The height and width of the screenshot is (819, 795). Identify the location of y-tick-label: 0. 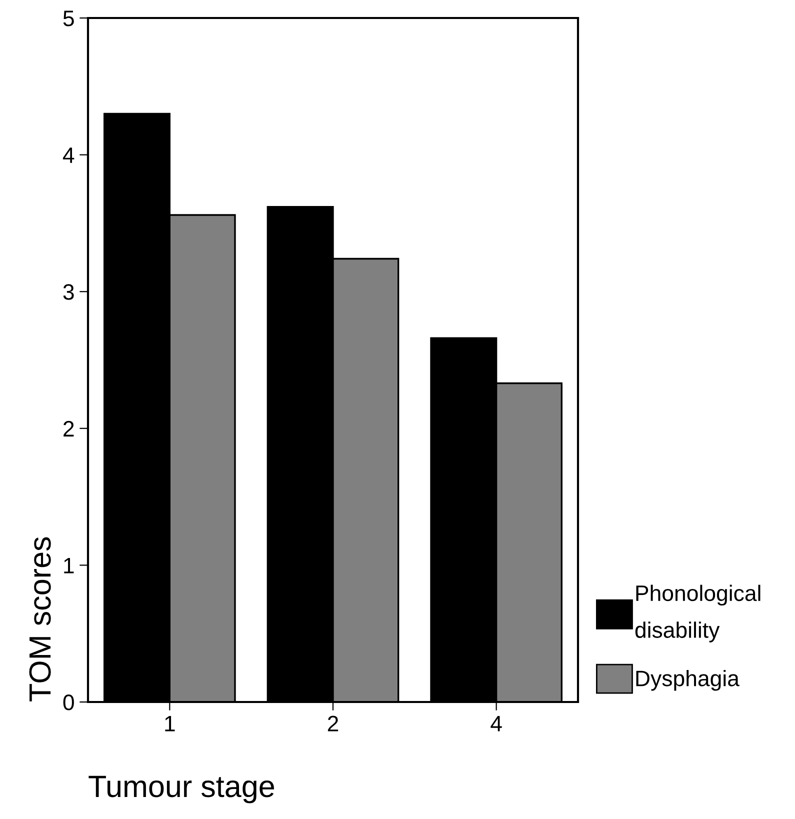
(68, 702).